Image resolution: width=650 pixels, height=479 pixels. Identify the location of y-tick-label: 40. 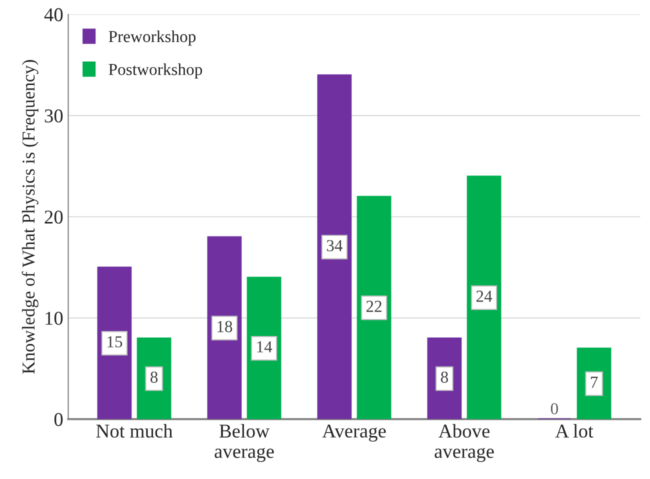
(53, 15).